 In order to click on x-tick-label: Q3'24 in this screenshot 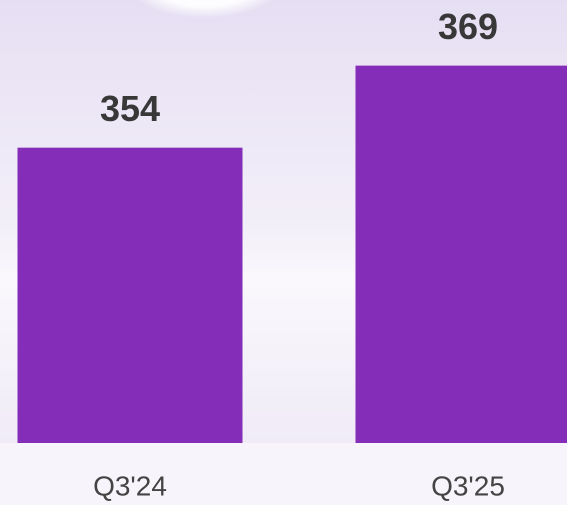, I will do `click(130, 485)`.